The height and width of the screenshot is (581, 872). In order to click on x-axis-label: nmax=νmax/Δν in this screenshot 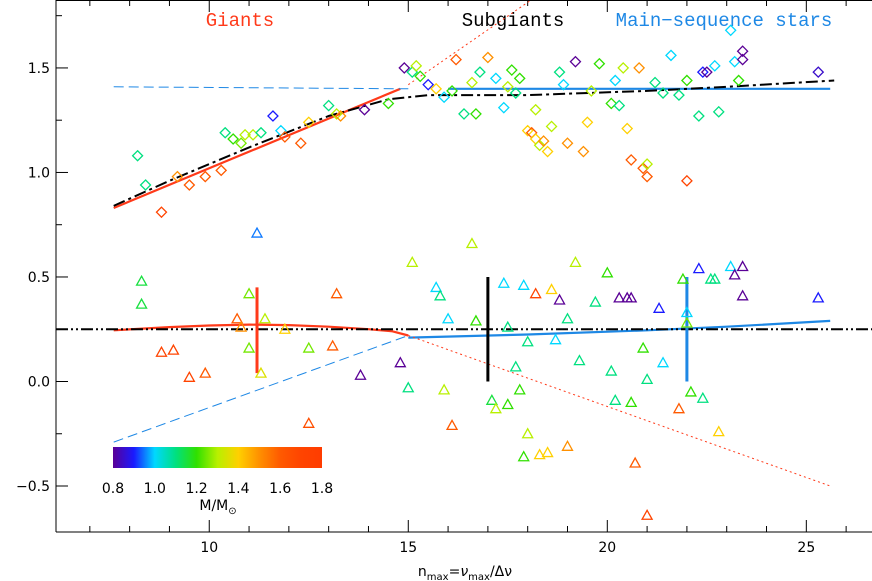, I will do `click(465, 572)`.